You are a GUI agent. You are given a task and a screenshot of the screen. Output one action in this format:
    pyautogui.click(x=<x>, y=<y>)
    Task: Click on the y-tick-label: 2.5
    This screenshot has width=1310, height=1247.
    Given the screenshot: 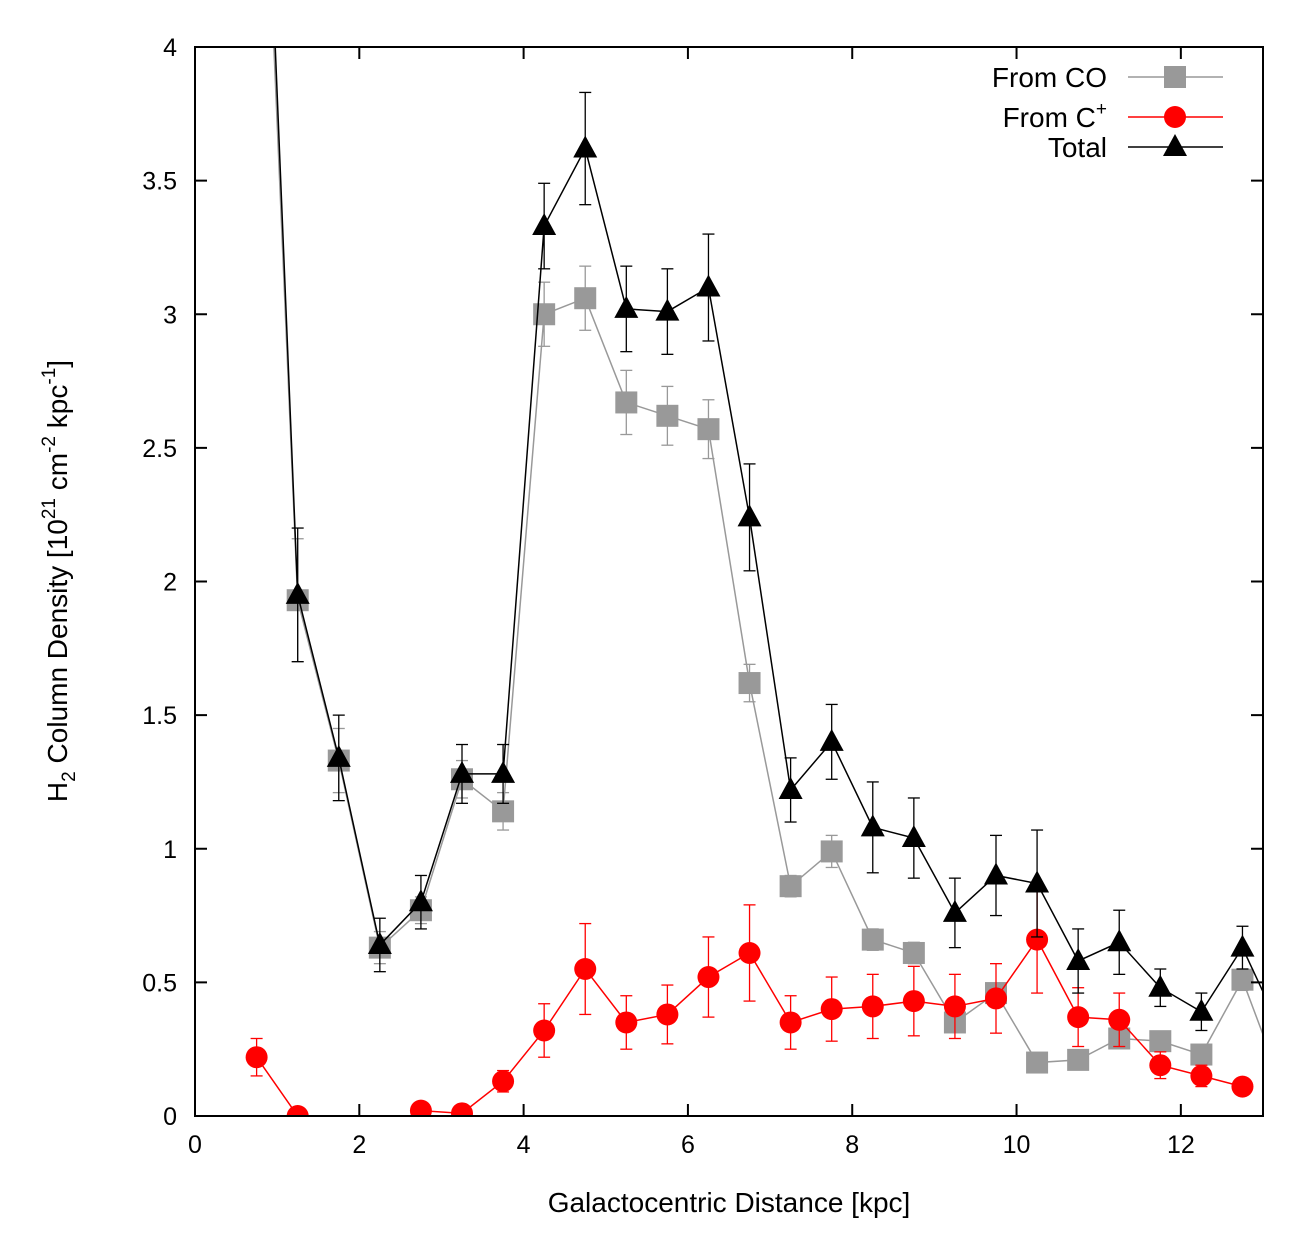 What is the action you would take?
    pyautogui.click(x=159, y=449)
    